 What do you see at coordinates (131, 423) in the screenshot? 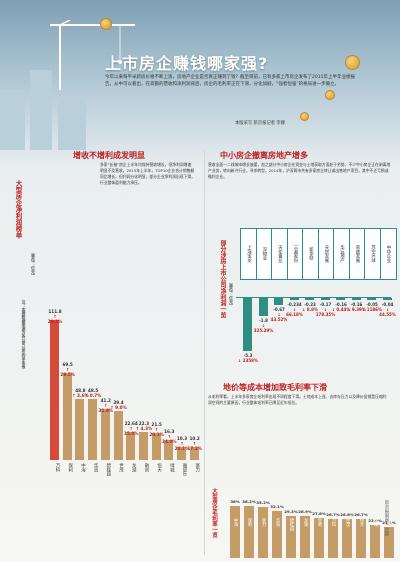
I see `profit-value: 22.64` at bounding box center [131, 423].